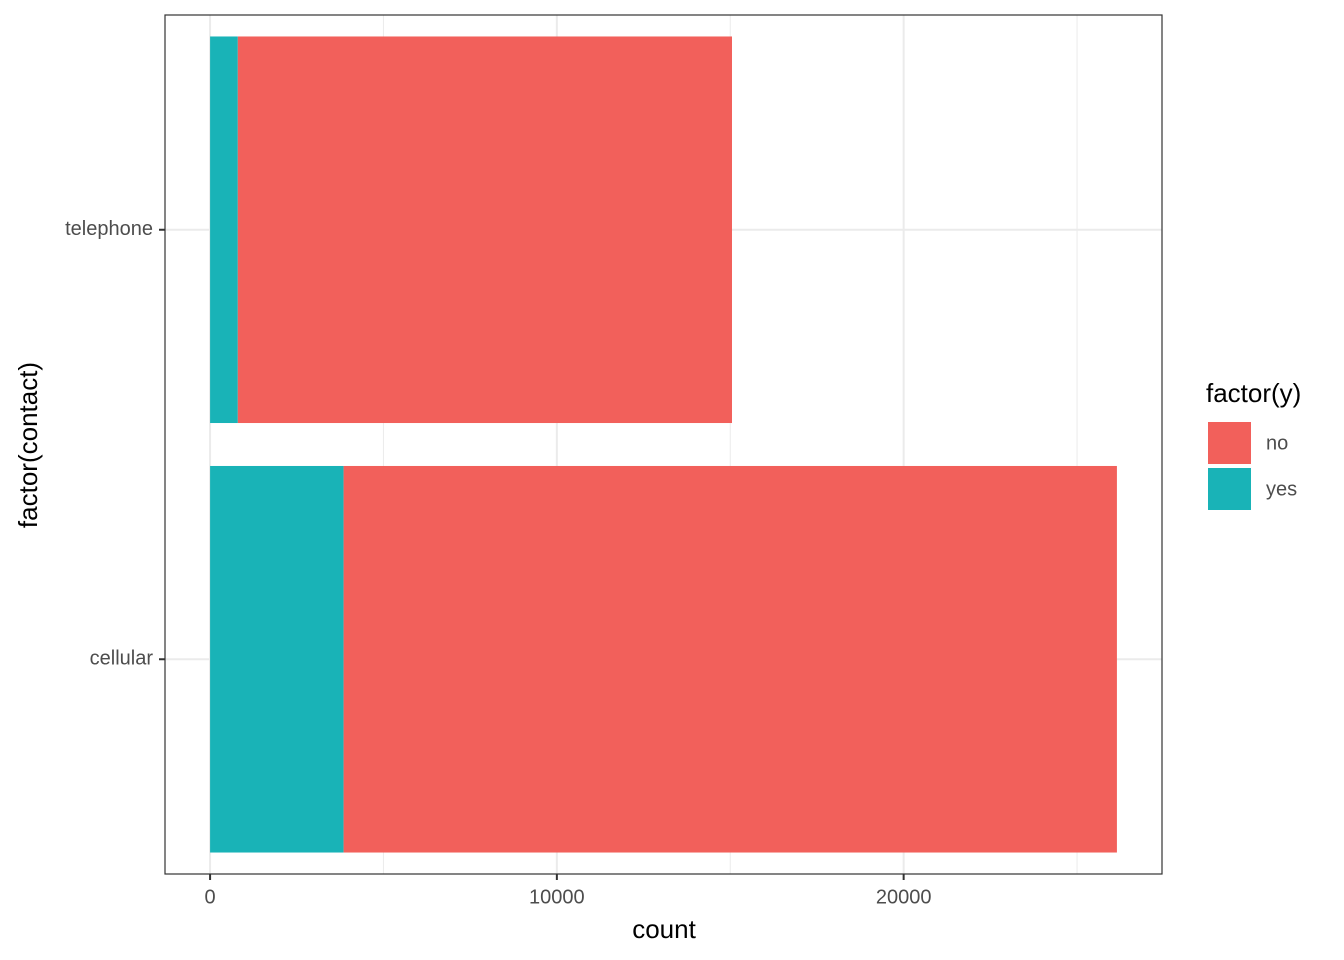  Describe the element at coordinates (109, 229) in the screenshot. I see `y-tick-label: telephone` at that location.